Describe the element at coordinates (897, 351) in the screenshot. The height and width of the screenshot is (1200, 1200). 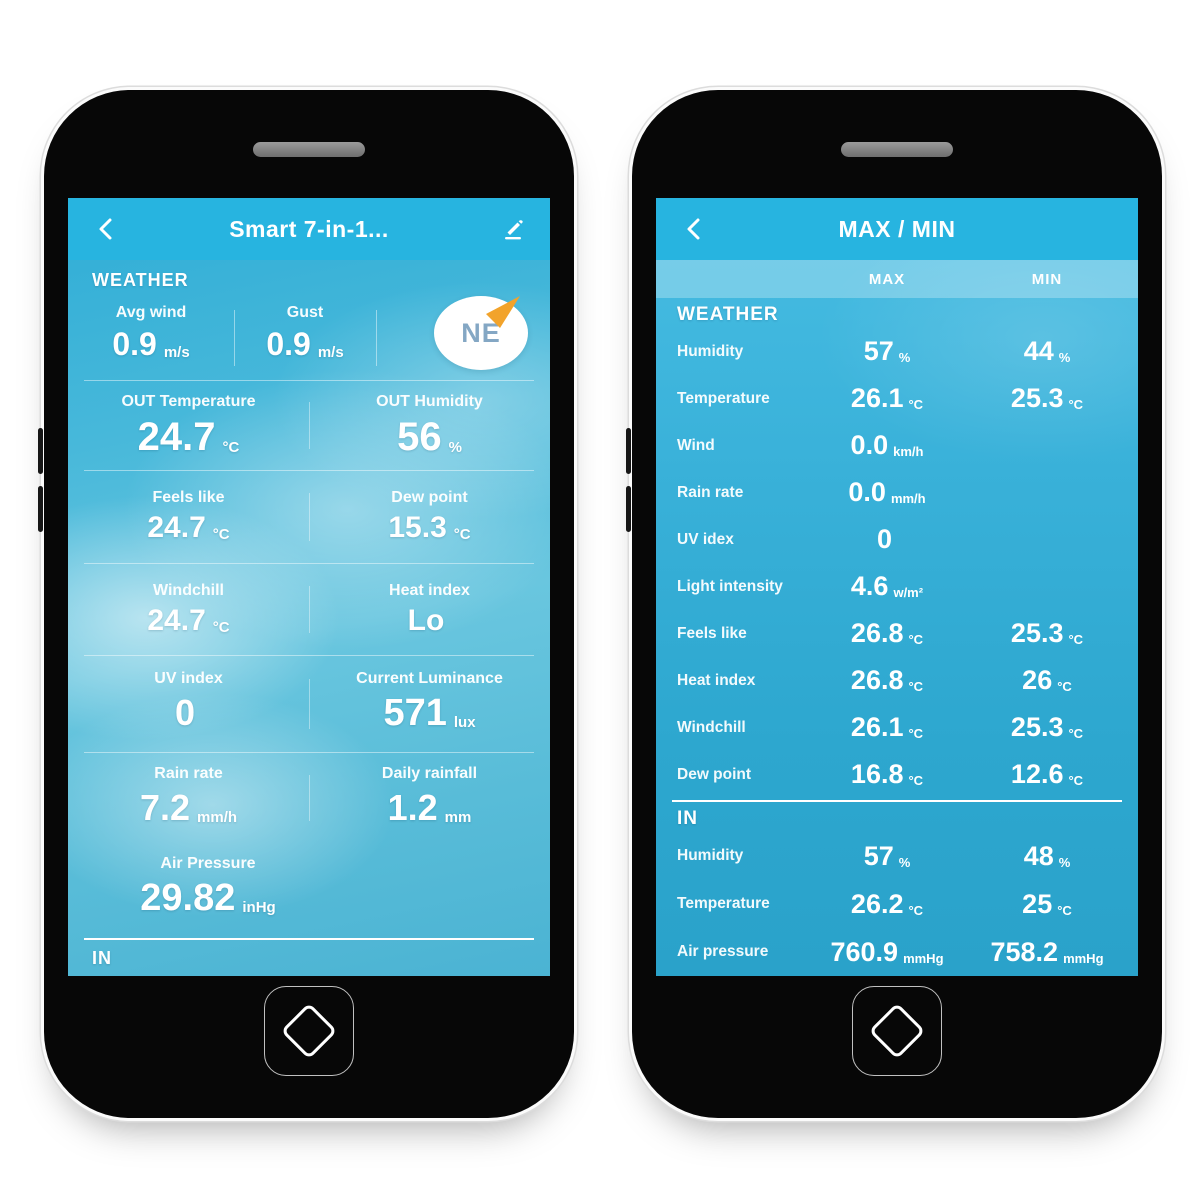
I see `table-row-humidity: Humidity 57% 44%` at that location.